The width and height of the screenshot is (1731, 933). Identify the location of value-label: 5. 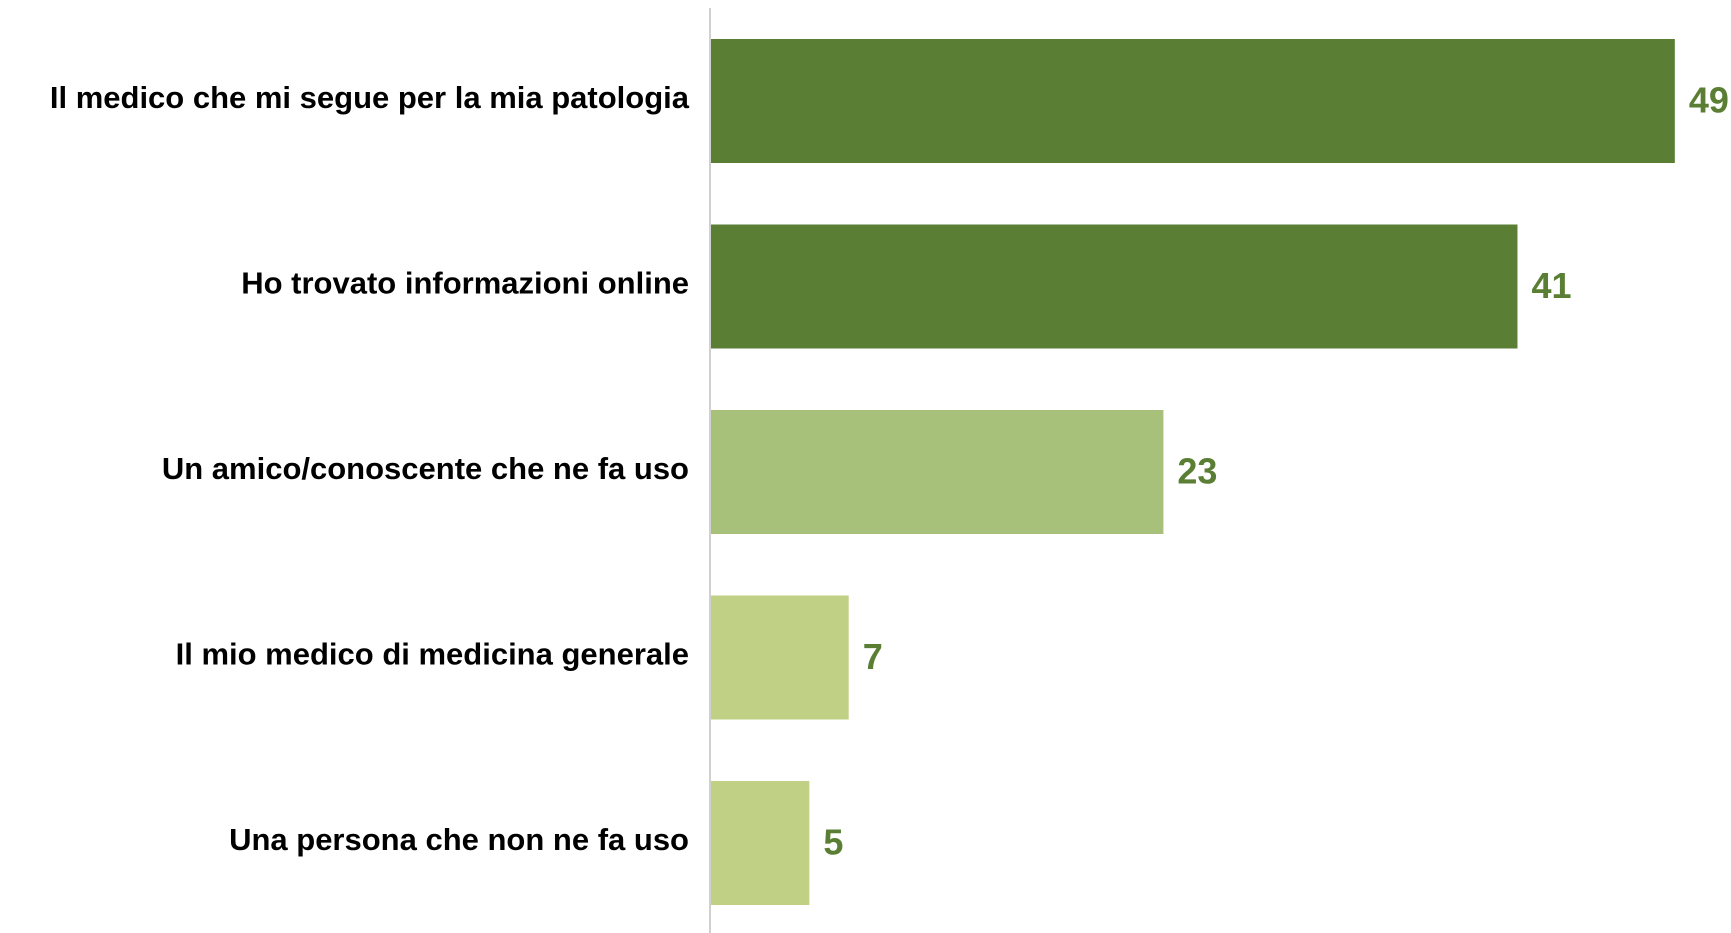
(833, 842).